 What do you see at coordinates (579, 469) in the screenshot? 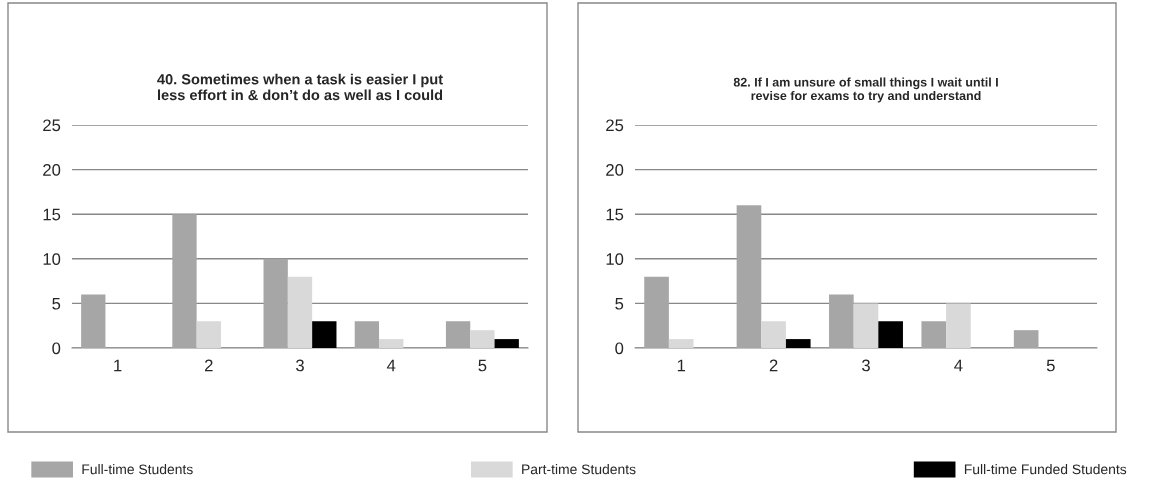
I see `legend-label: Part-time Students` at bounding box center [579, 469].